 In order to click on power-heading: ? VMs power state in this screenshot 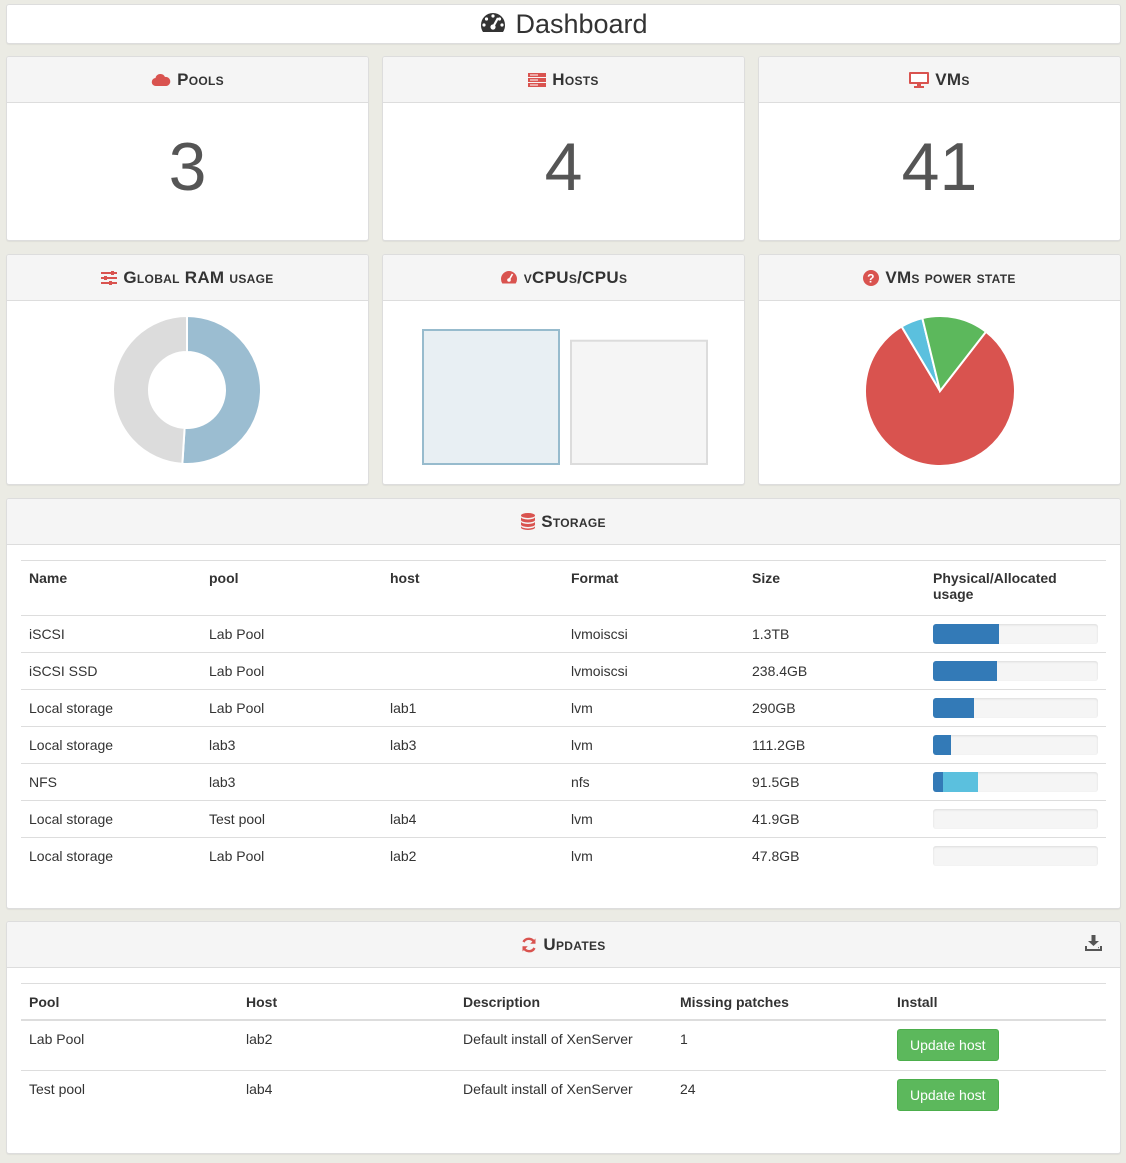, I will do `click(939, 278)`.